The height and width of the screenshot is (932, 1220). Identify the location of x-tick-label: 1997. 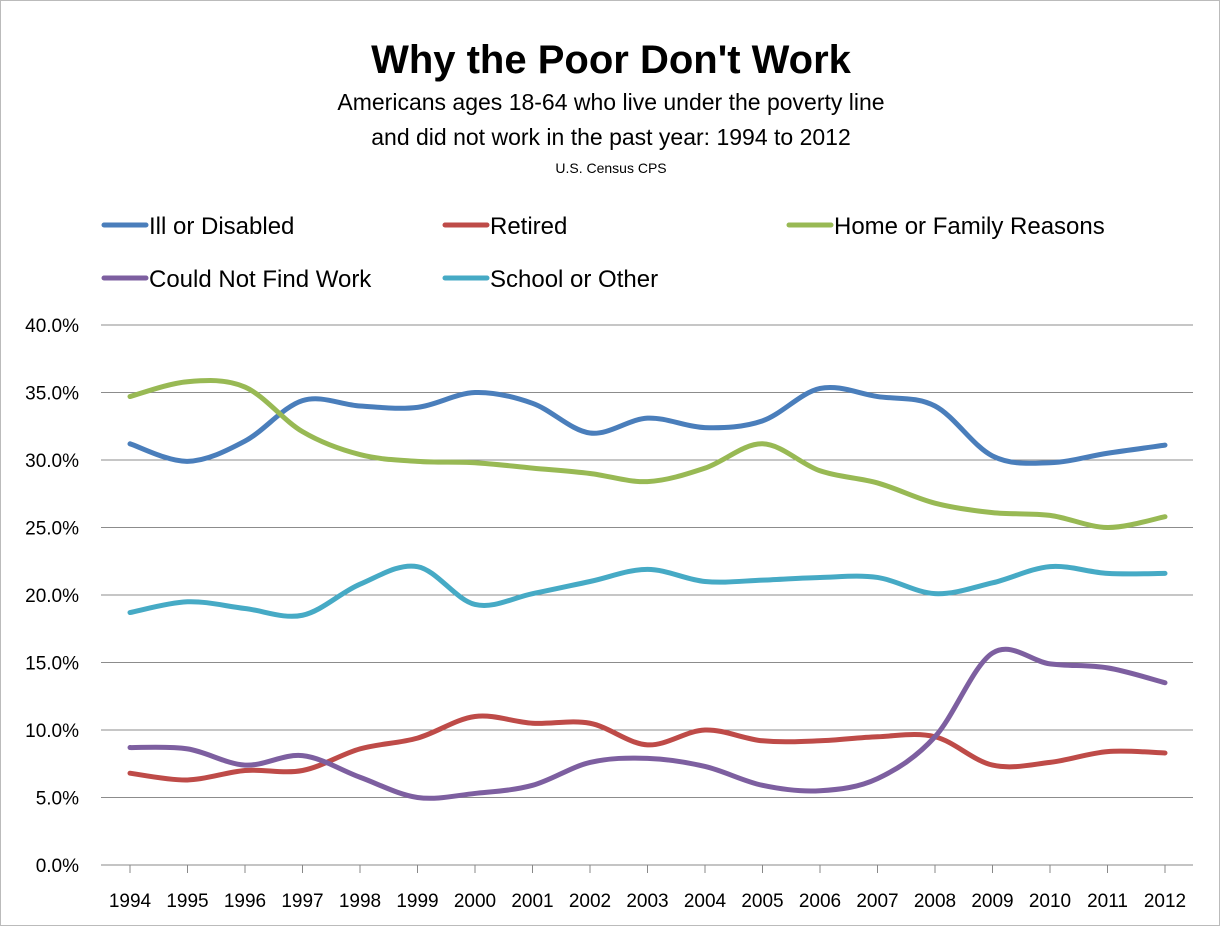
(302, 901).